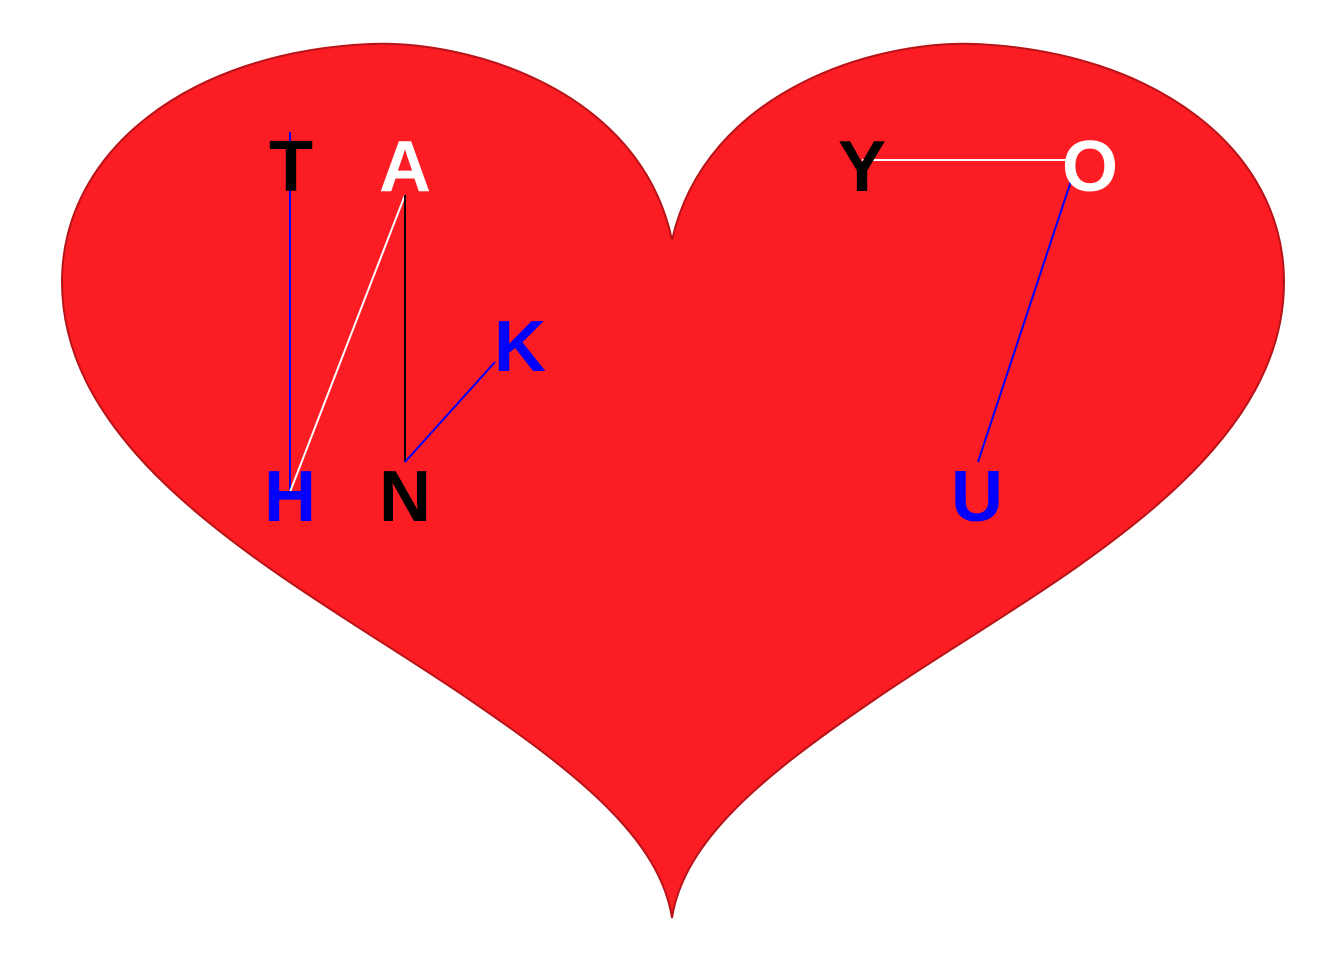 The width and height of the screenshot is (1344, 960). What do you see at coordinates (862, 167) in the screenshot?
I see `letter-y: Y` at bounding box center [862, 167].